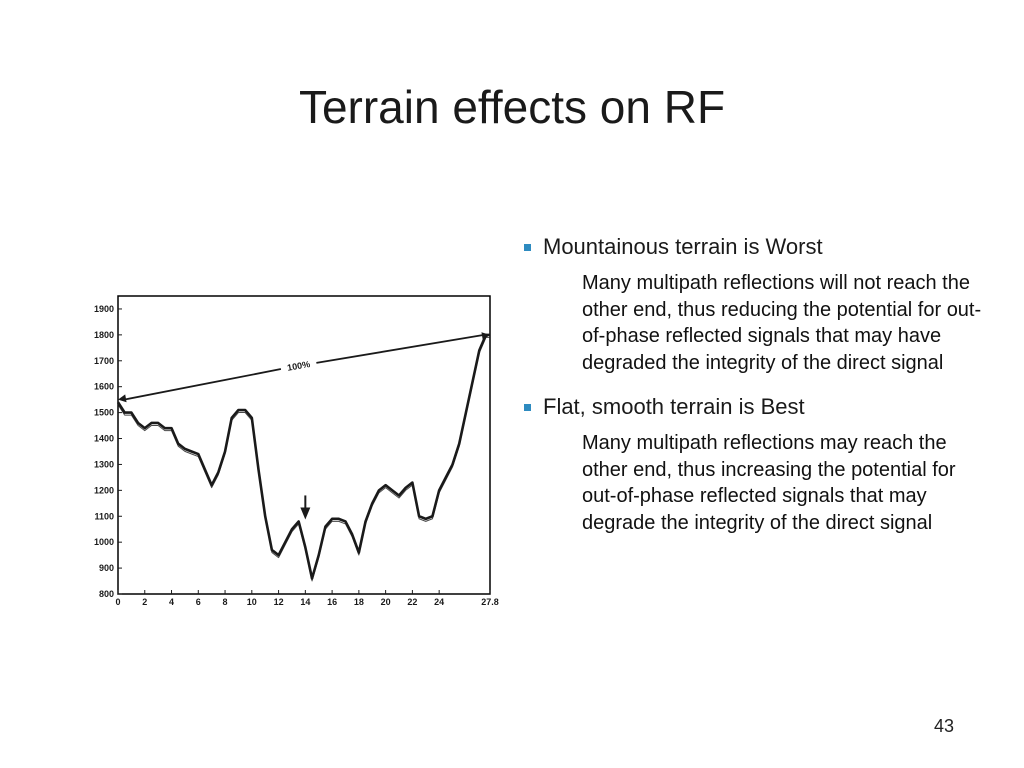  I want to click on x-tick-label: 14, so click(305, 602).